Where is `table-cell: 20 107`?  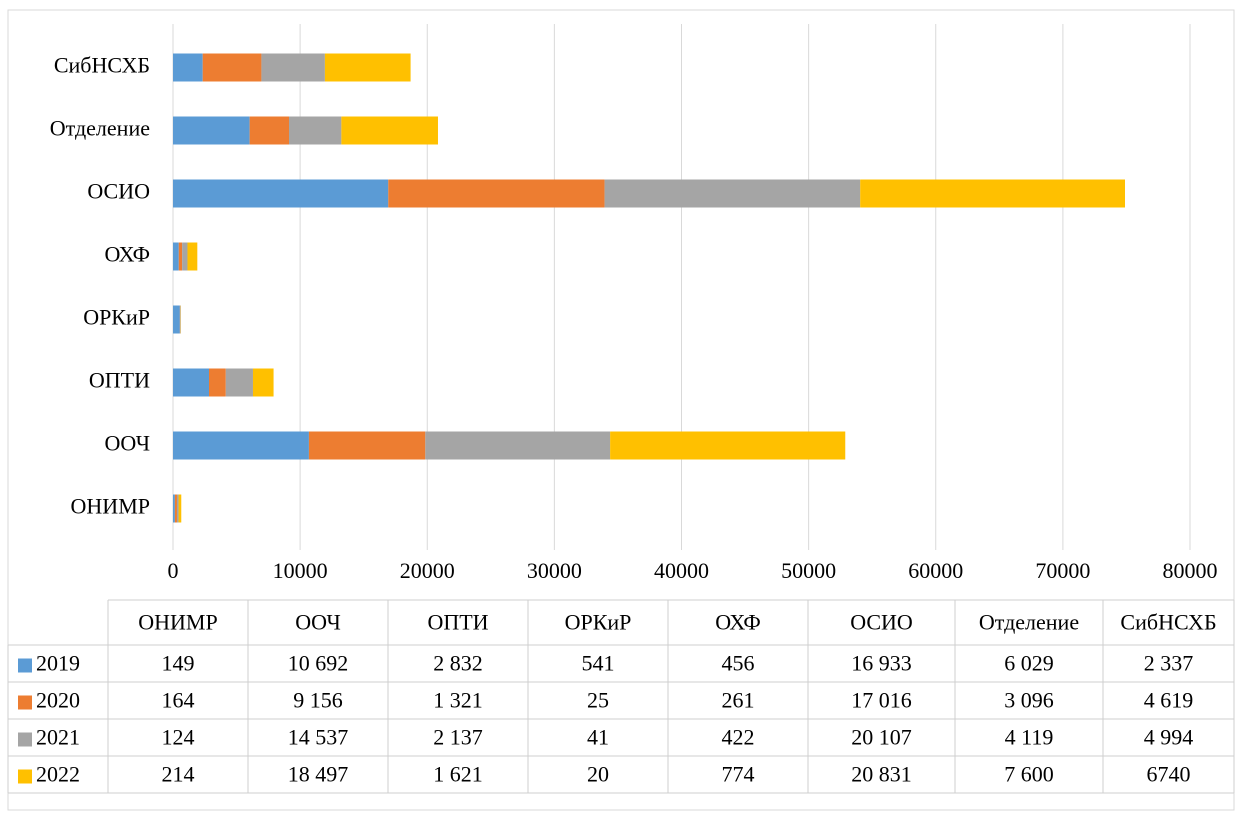
table-cell: 20 107 is located at coordinates (881, 737).